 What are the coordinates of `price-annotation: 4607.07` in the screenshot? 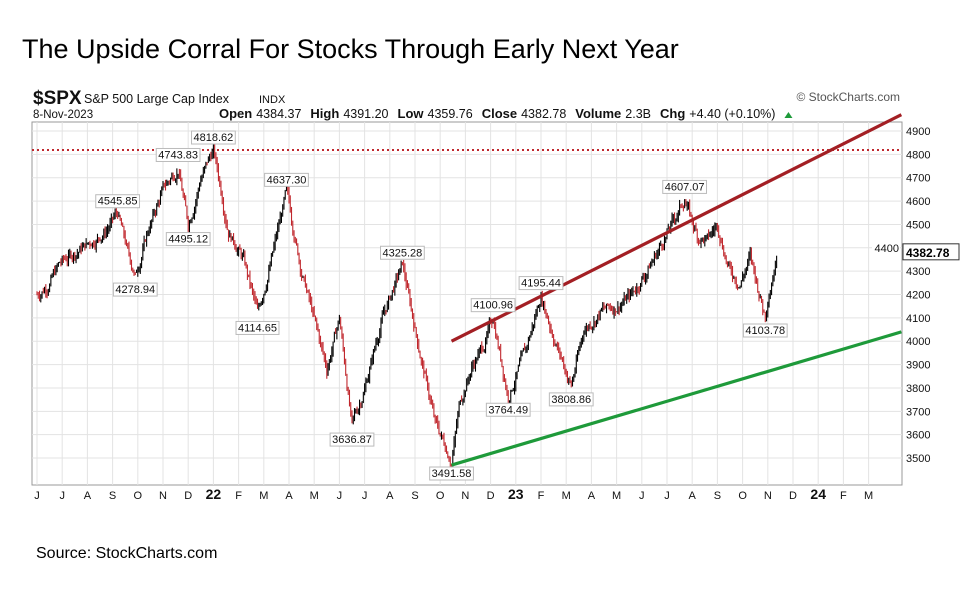 It's located at (685, 187).